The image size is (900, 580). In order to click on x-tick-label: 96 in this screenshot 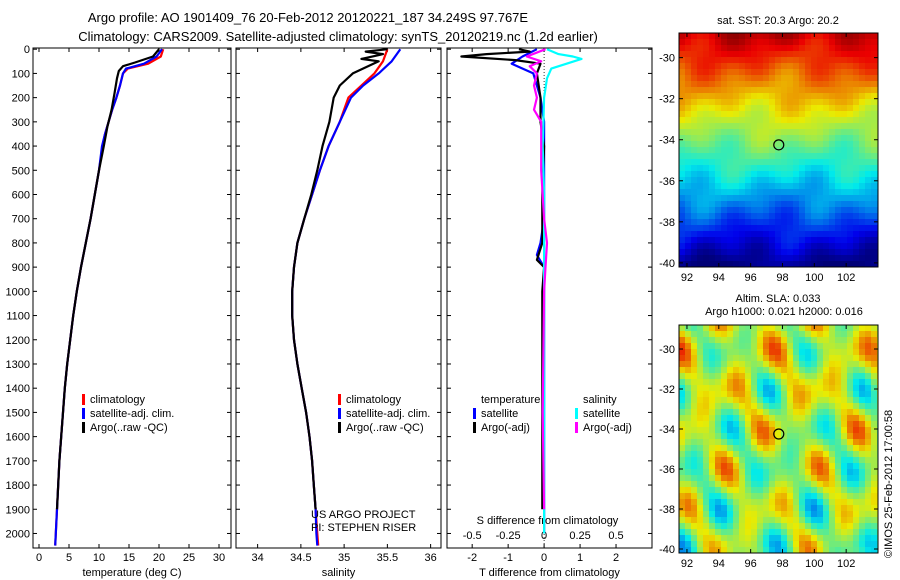, I will do `click(751, 278)`.